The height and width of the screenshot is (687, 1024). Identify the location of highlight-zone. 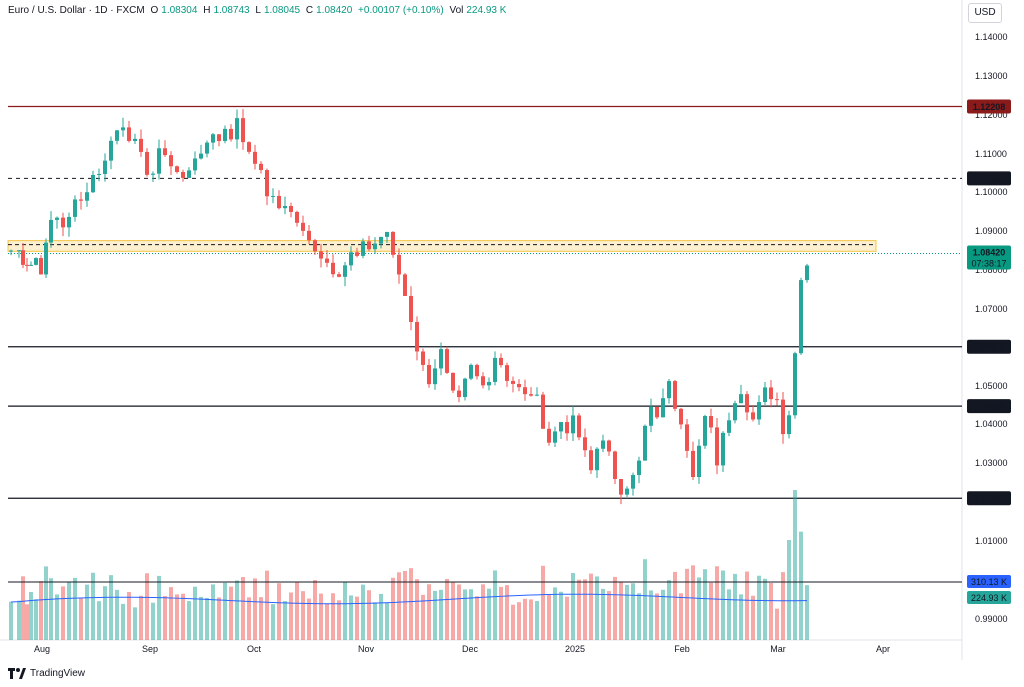
(442, 246).